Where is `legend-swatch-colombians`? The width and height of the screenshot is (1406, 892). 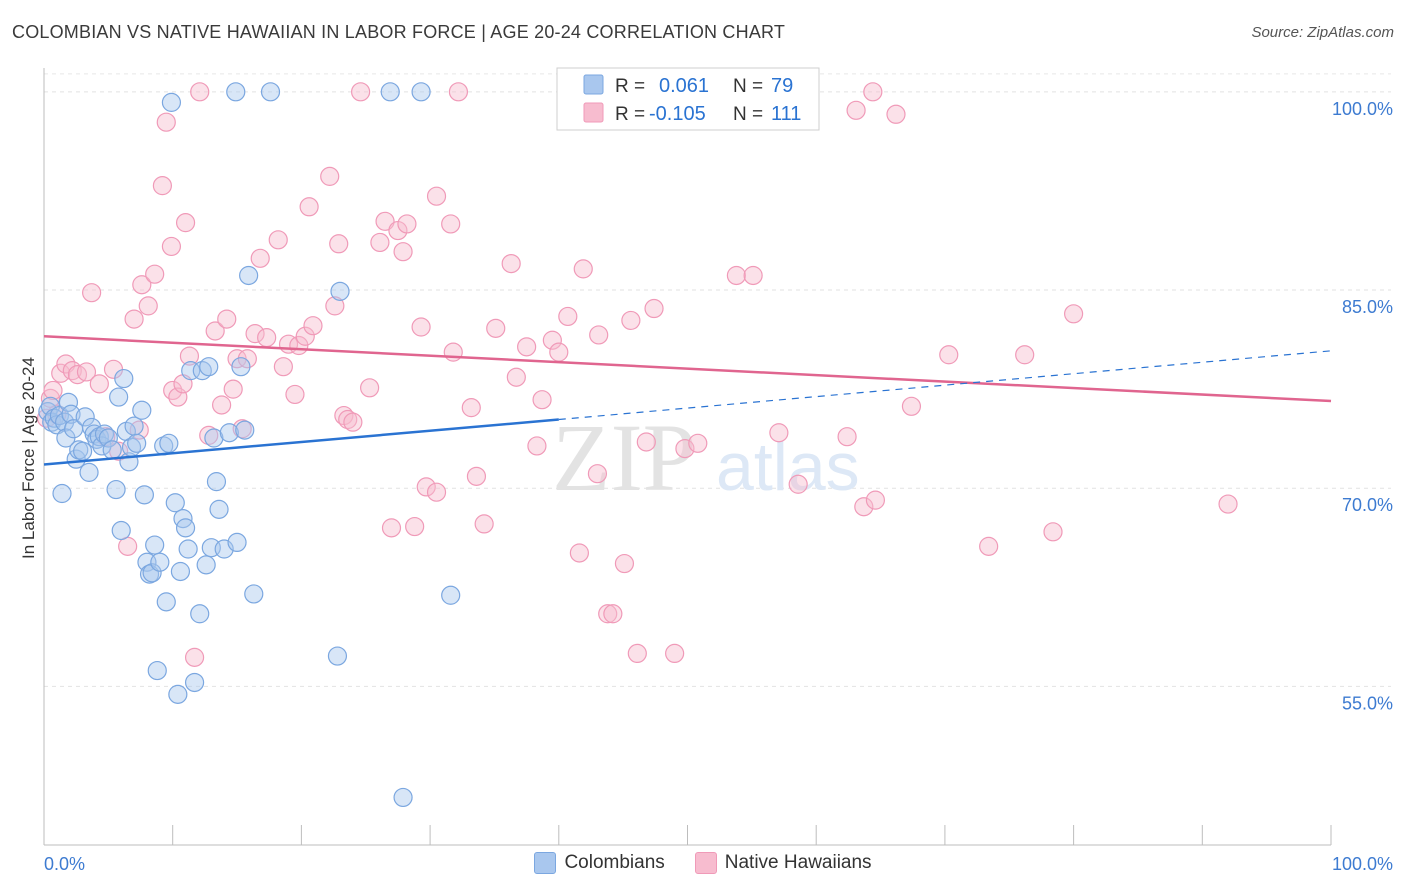 legend-swatch-colombians is located at coordinates (593, 84).